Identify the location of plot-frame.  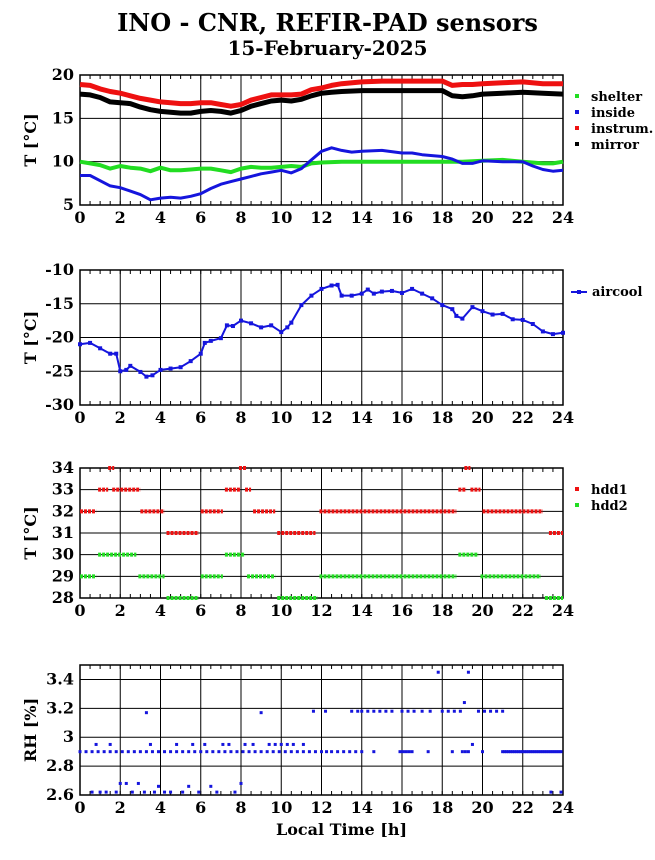
(321, 140).